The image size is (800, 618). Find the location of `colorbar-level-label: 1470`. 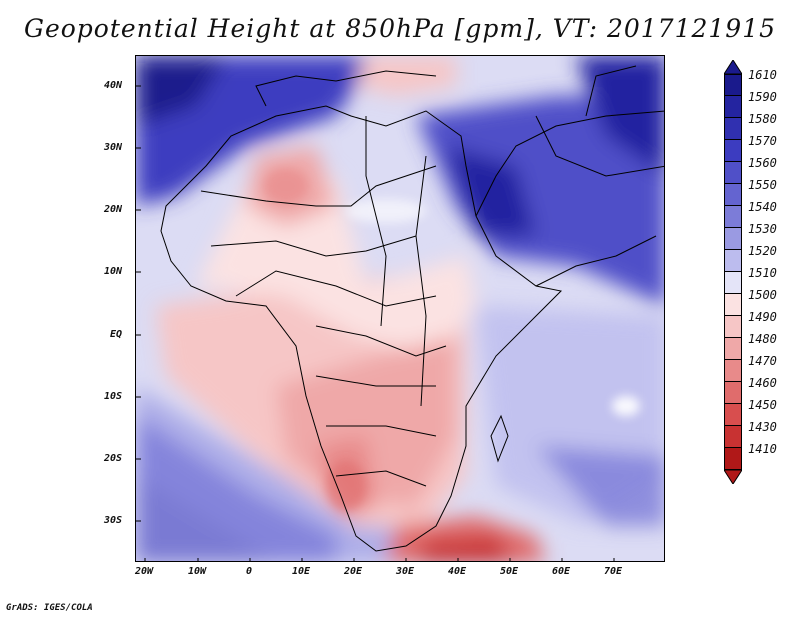

colorbar-level-label: 1470 is located at coordinates (762, 361).